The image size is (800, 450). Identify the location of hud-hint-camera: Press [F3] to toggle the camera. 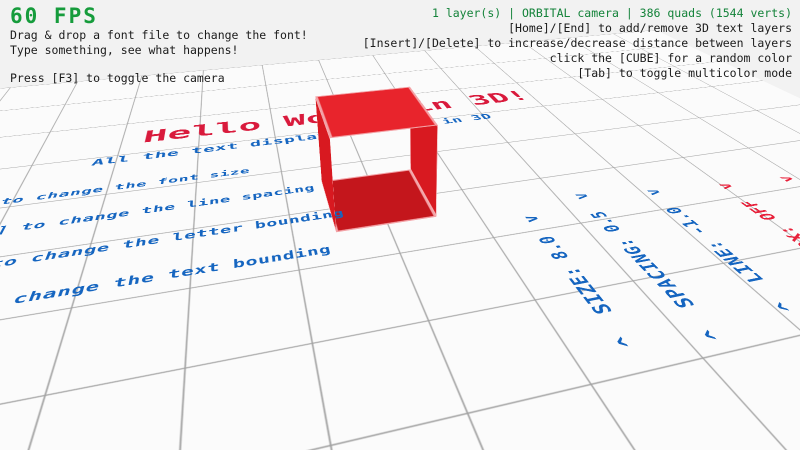
(117, 78).